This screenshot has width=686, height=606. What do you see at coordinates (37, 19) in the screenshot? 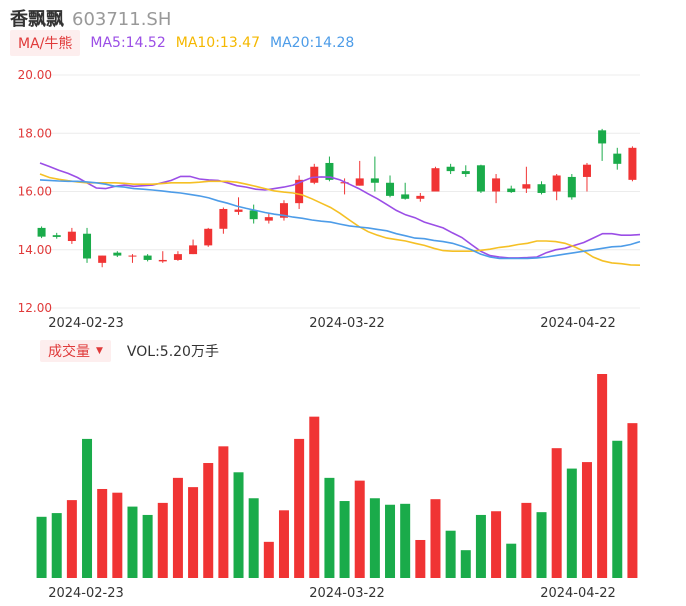
I see `stock-name: 香飘飘` at bounding box center [37, 19].